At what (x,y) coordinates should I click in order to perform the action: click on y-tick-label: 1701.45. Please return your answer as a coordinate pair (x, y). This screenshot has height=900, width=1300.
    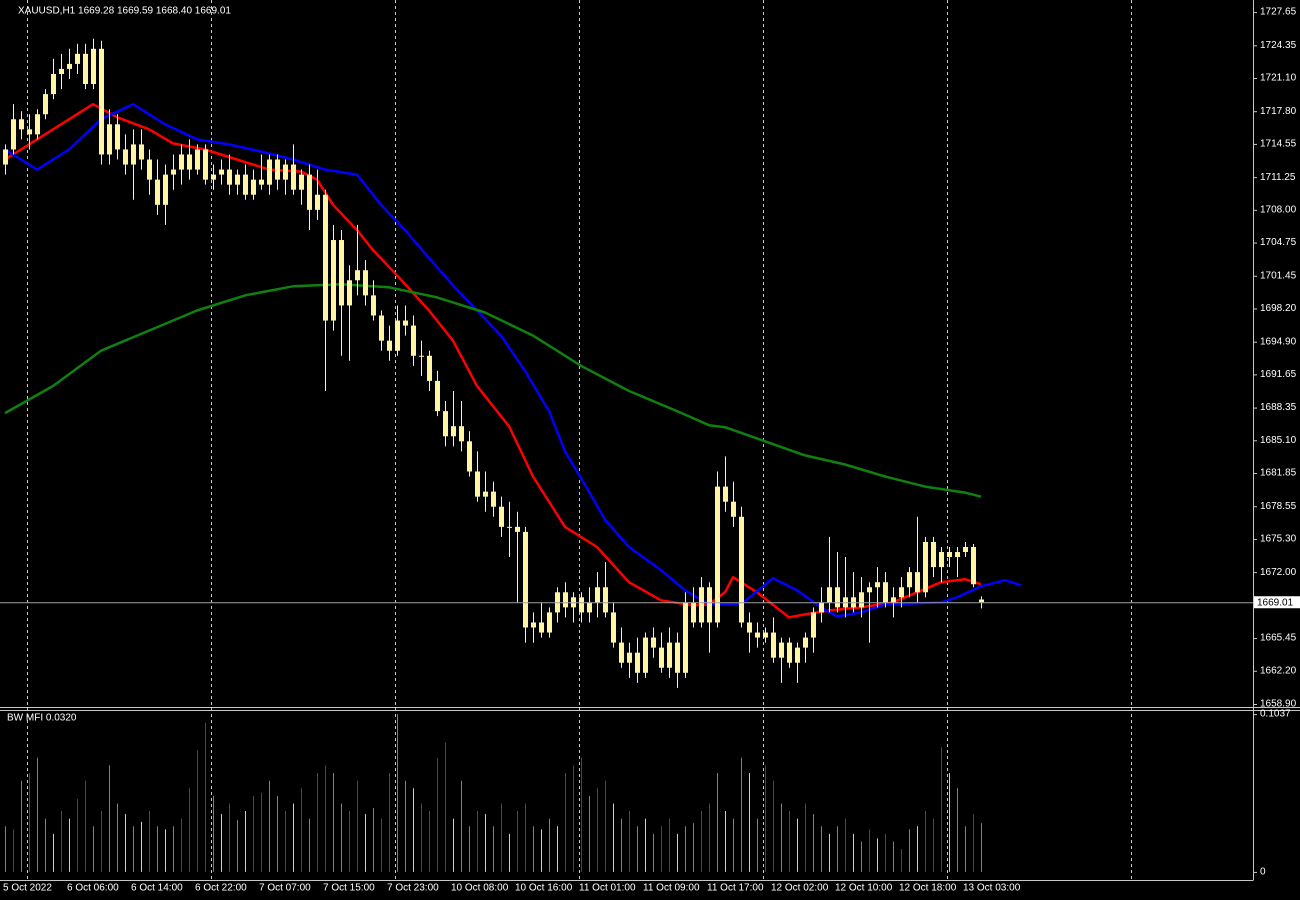
    Looking at the image, I should click on (1278, 275).